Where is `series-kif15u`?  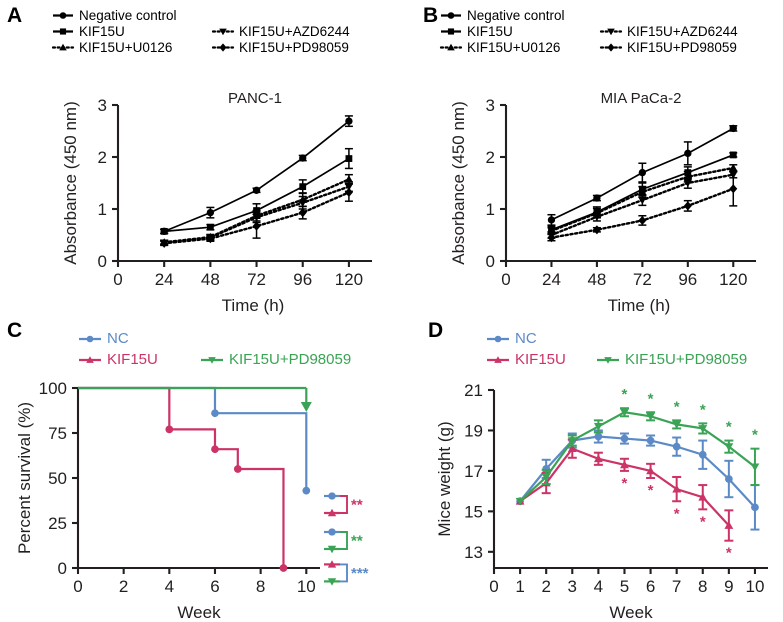 series-kif15u is located at coordinates (256, 191).